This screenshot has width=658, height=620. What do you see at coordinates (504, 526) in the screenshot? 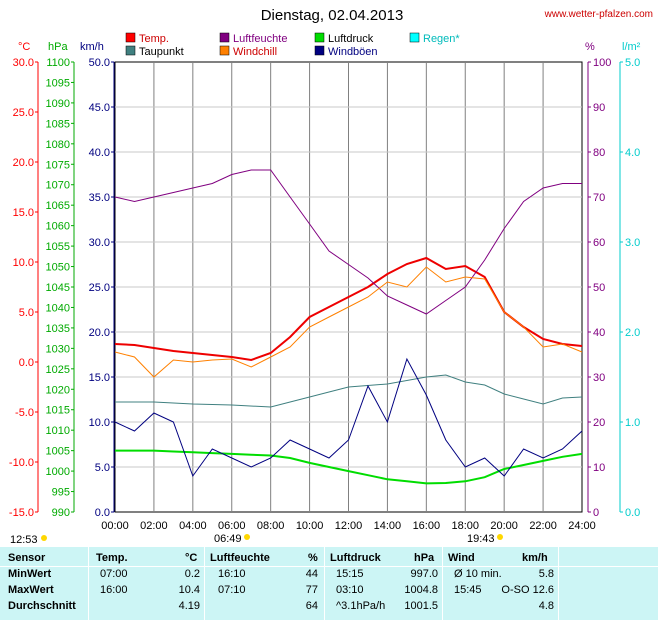
I see `x-tick-label: 20:00` at bounding box center [504, 526].